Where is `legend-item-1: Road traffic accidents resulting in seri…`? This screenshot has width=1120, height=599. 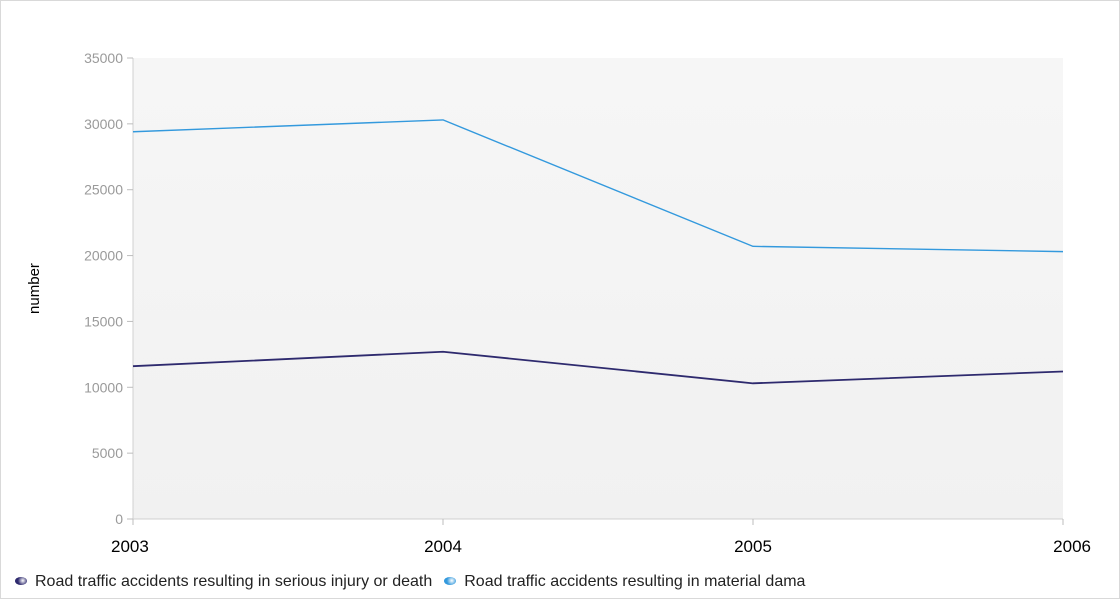 legend-item-1: Road traffic accidents resulting in seri… is located at coordinates (223, 582).